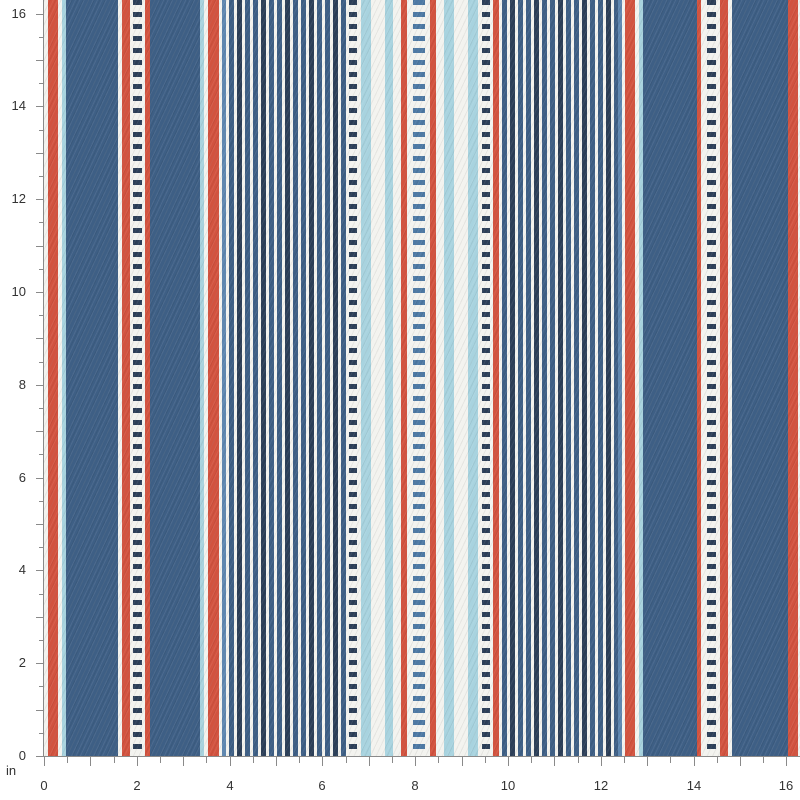  I want to click on y-tick-label: 16, so click(18, 13).